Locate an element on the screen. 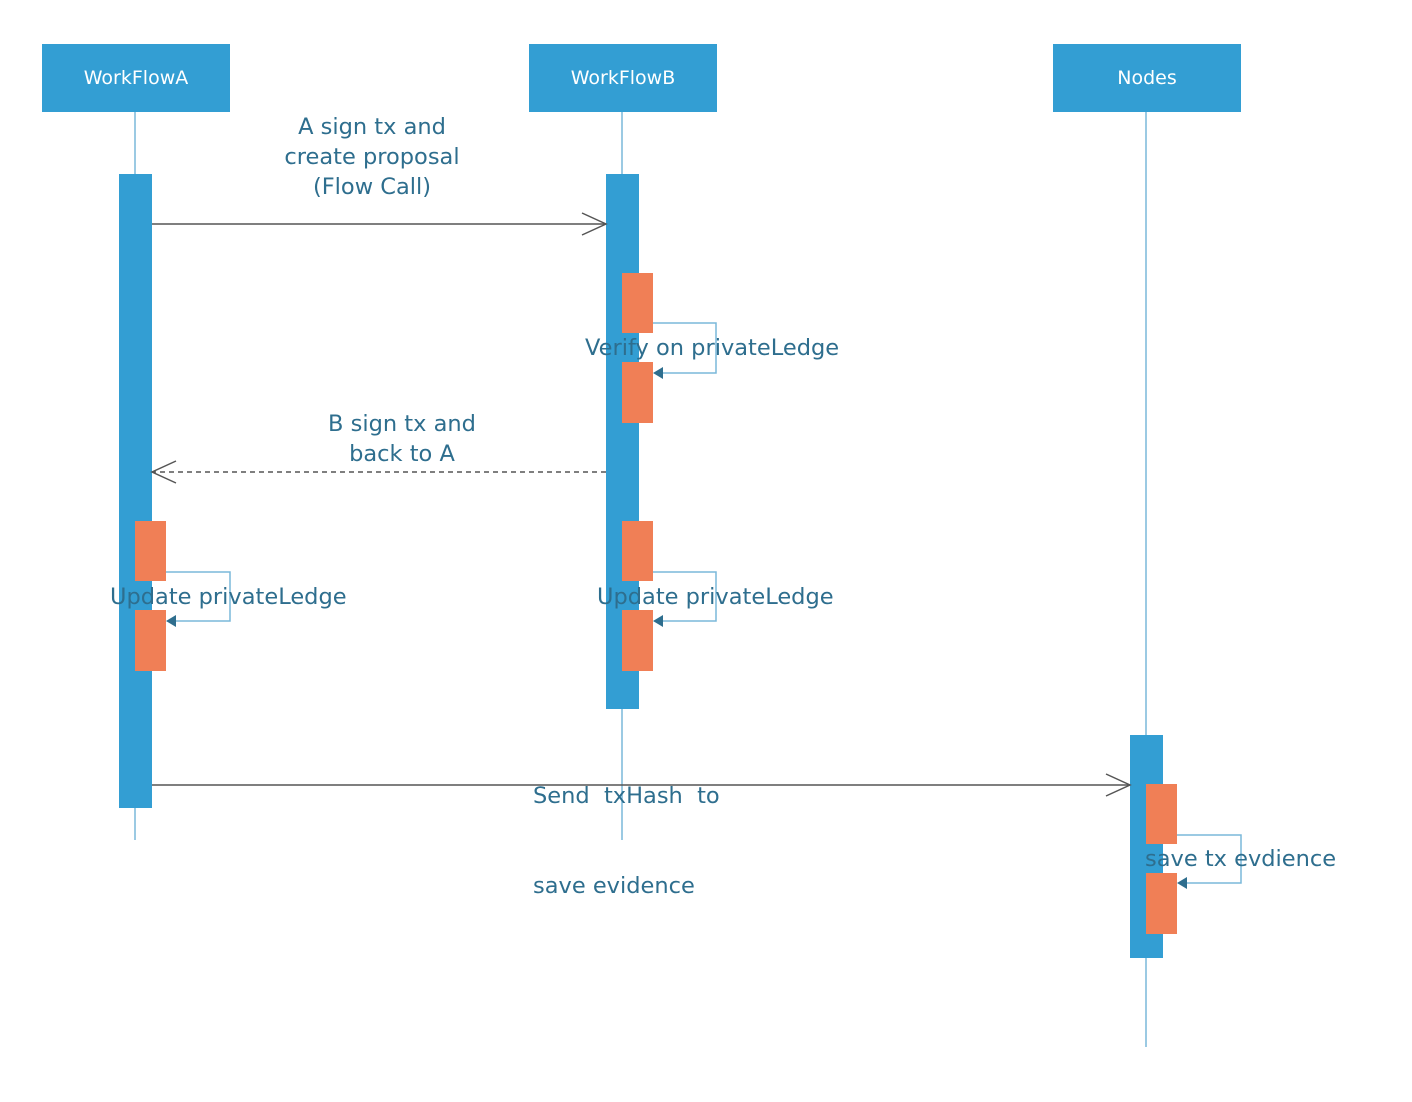 This screenshot has height=1102, width=1412. self-call-box-b-update-bottom is located at coordinates (637, 640).